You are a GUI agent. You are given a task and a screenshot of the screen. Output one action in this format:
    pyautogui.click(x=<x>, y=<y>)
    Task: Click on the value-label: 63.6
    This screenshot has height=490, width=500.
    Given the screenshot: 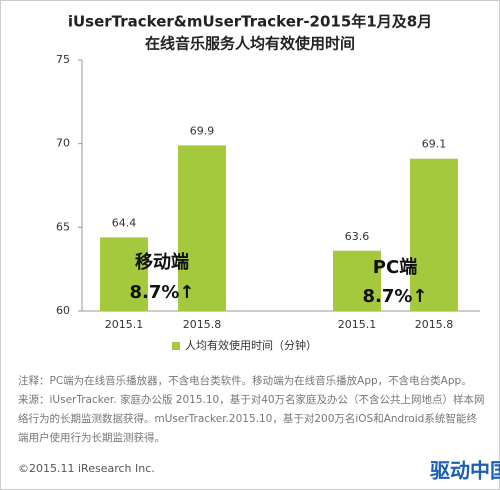 What is the action you would take?
    pyautogui.click(x=357, y=236)
    